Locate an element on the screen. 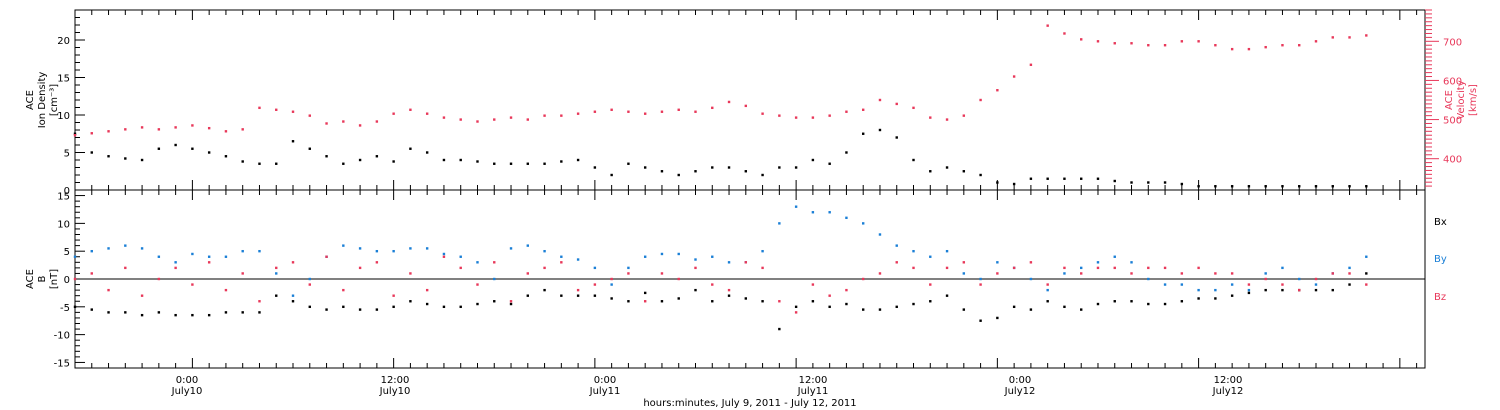 The height and width of the screenshot is (410, 1500). x-tick-date-5: July12 is located at coordinates (1228, 391).